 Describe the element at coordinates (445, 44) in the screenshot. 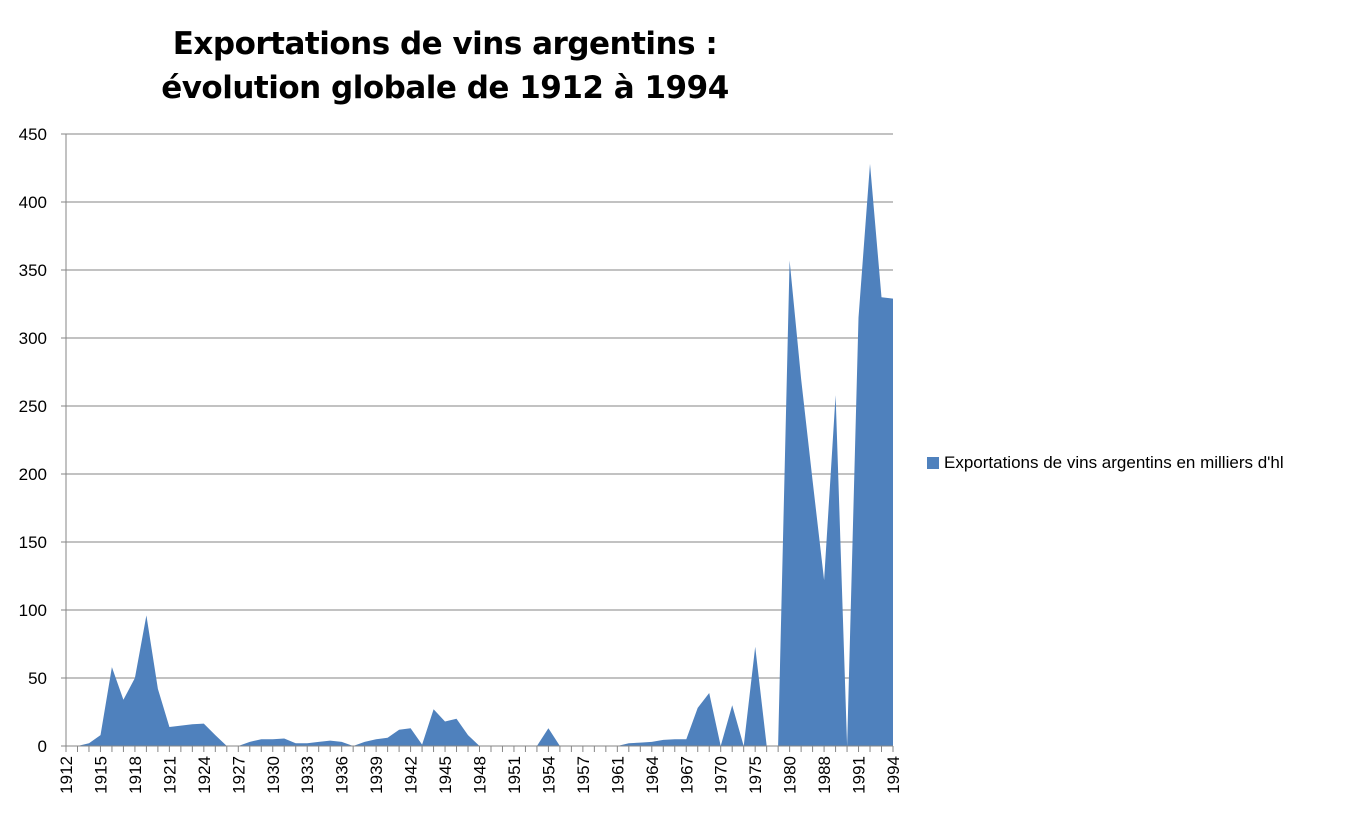

I see `chart-title-line-1: Exportations de vins argentins :` at that location.